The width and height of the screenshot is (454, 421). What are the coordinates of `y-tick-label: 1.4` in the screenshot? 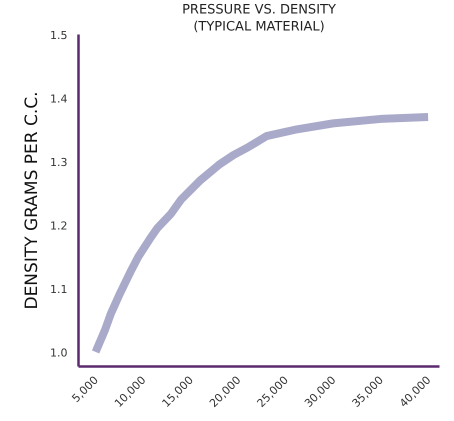 It's located at (59, 99).